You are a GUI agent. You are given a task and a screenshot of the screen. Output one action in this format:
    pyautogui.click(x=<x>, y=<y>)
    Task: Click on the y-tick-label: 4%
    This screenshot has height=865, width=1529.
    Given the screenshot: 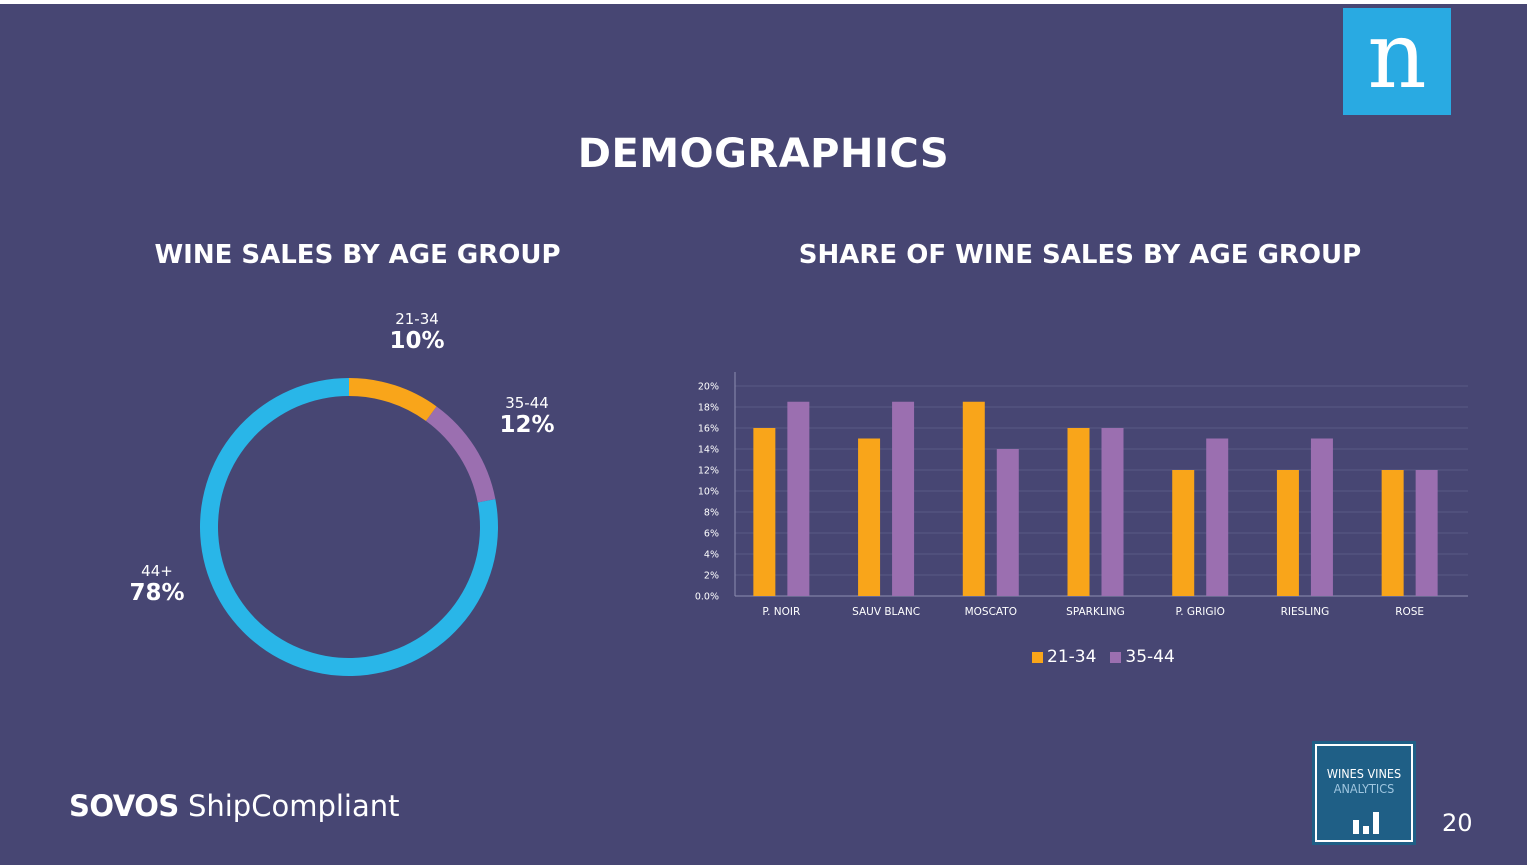 What is the action you would take?
    pyautogui.click(x=711, y=555)
    